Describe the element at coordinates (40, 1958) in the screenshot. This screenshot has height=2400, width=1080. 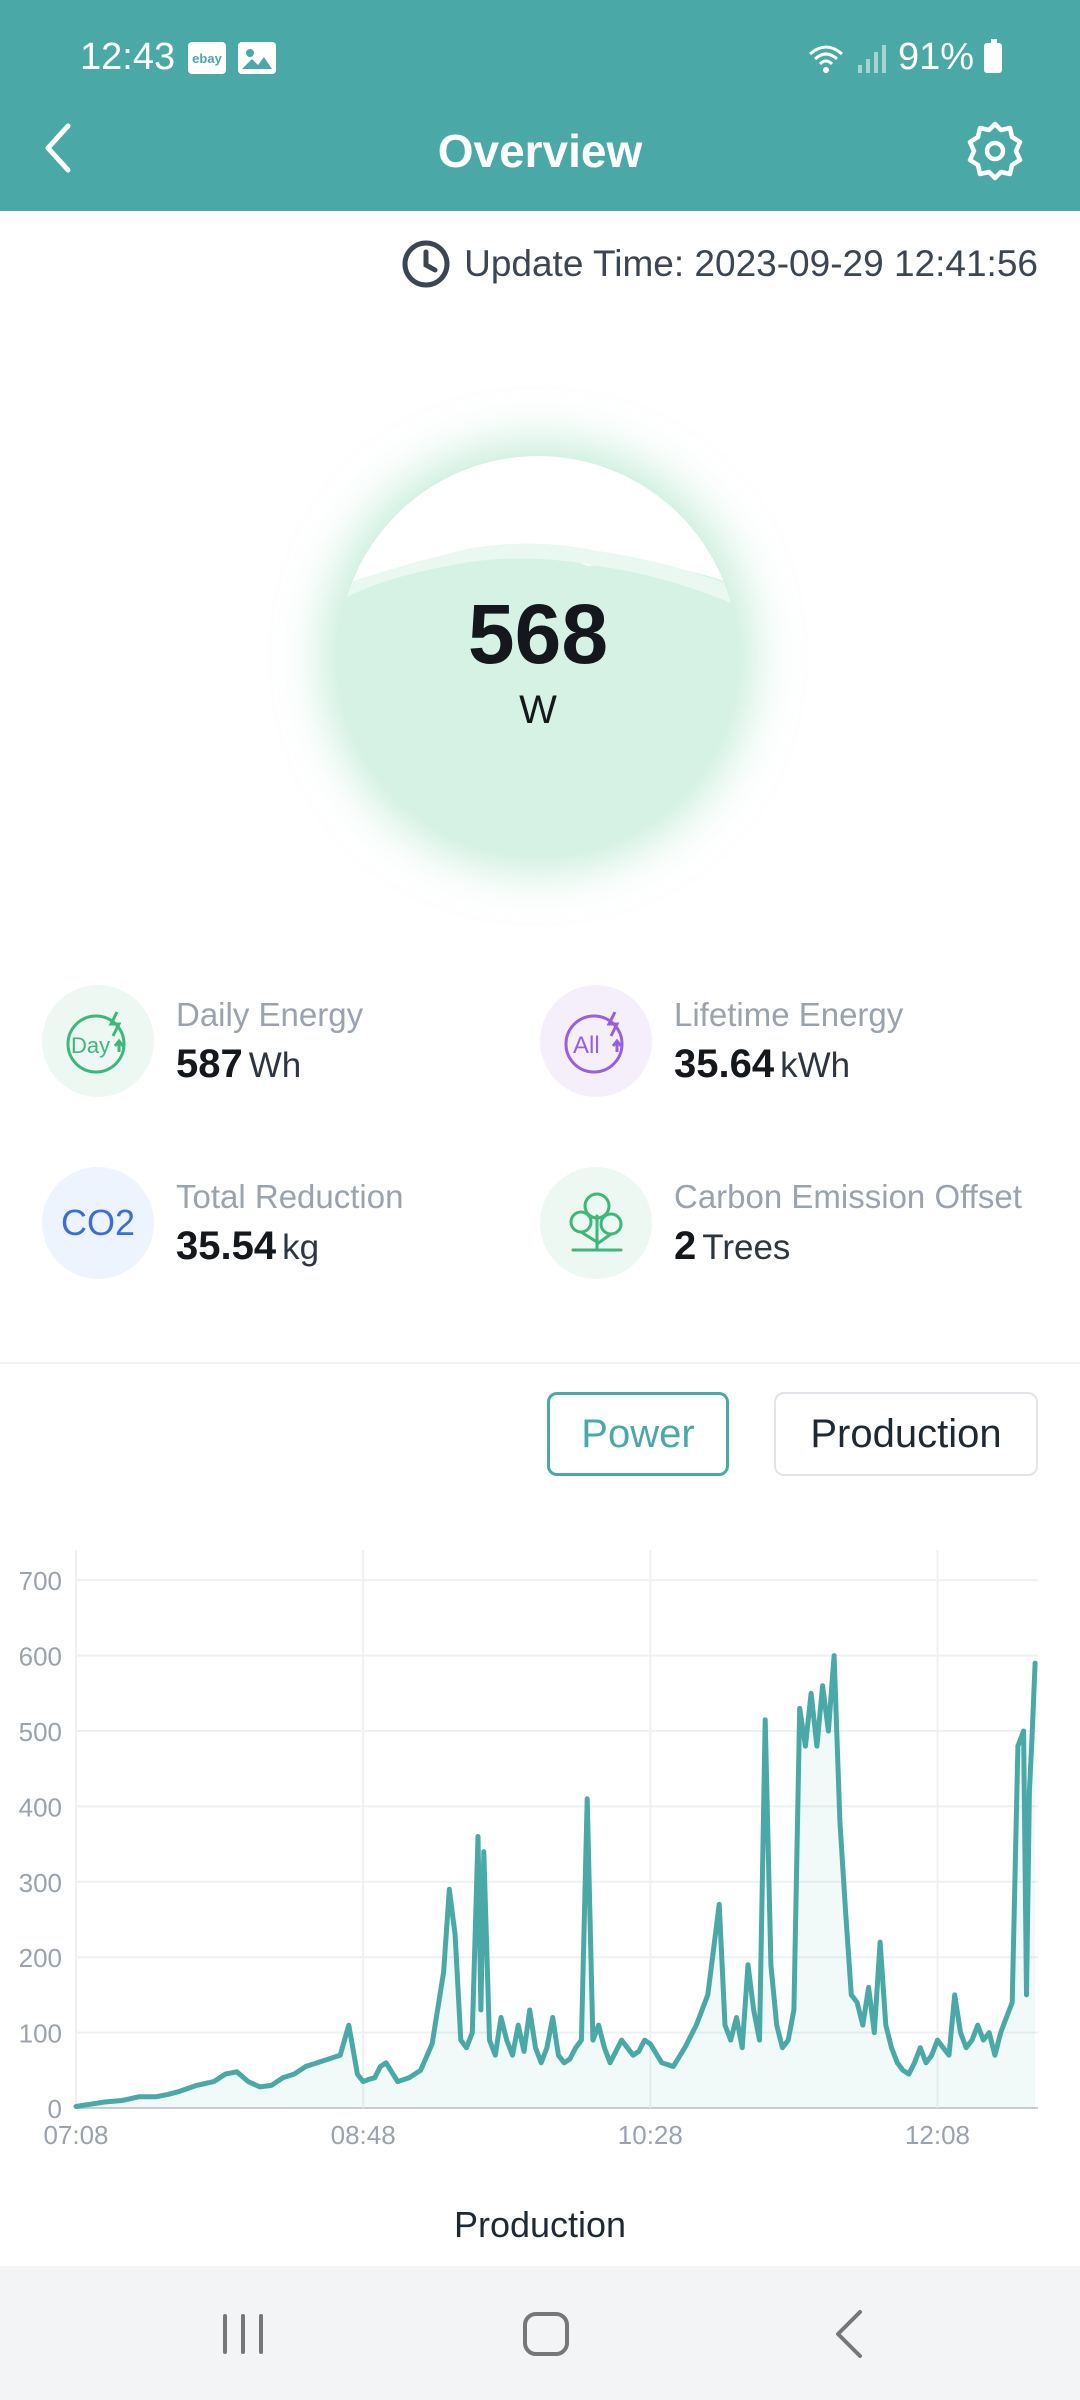
I see `y-tick-label: 200` at that location.